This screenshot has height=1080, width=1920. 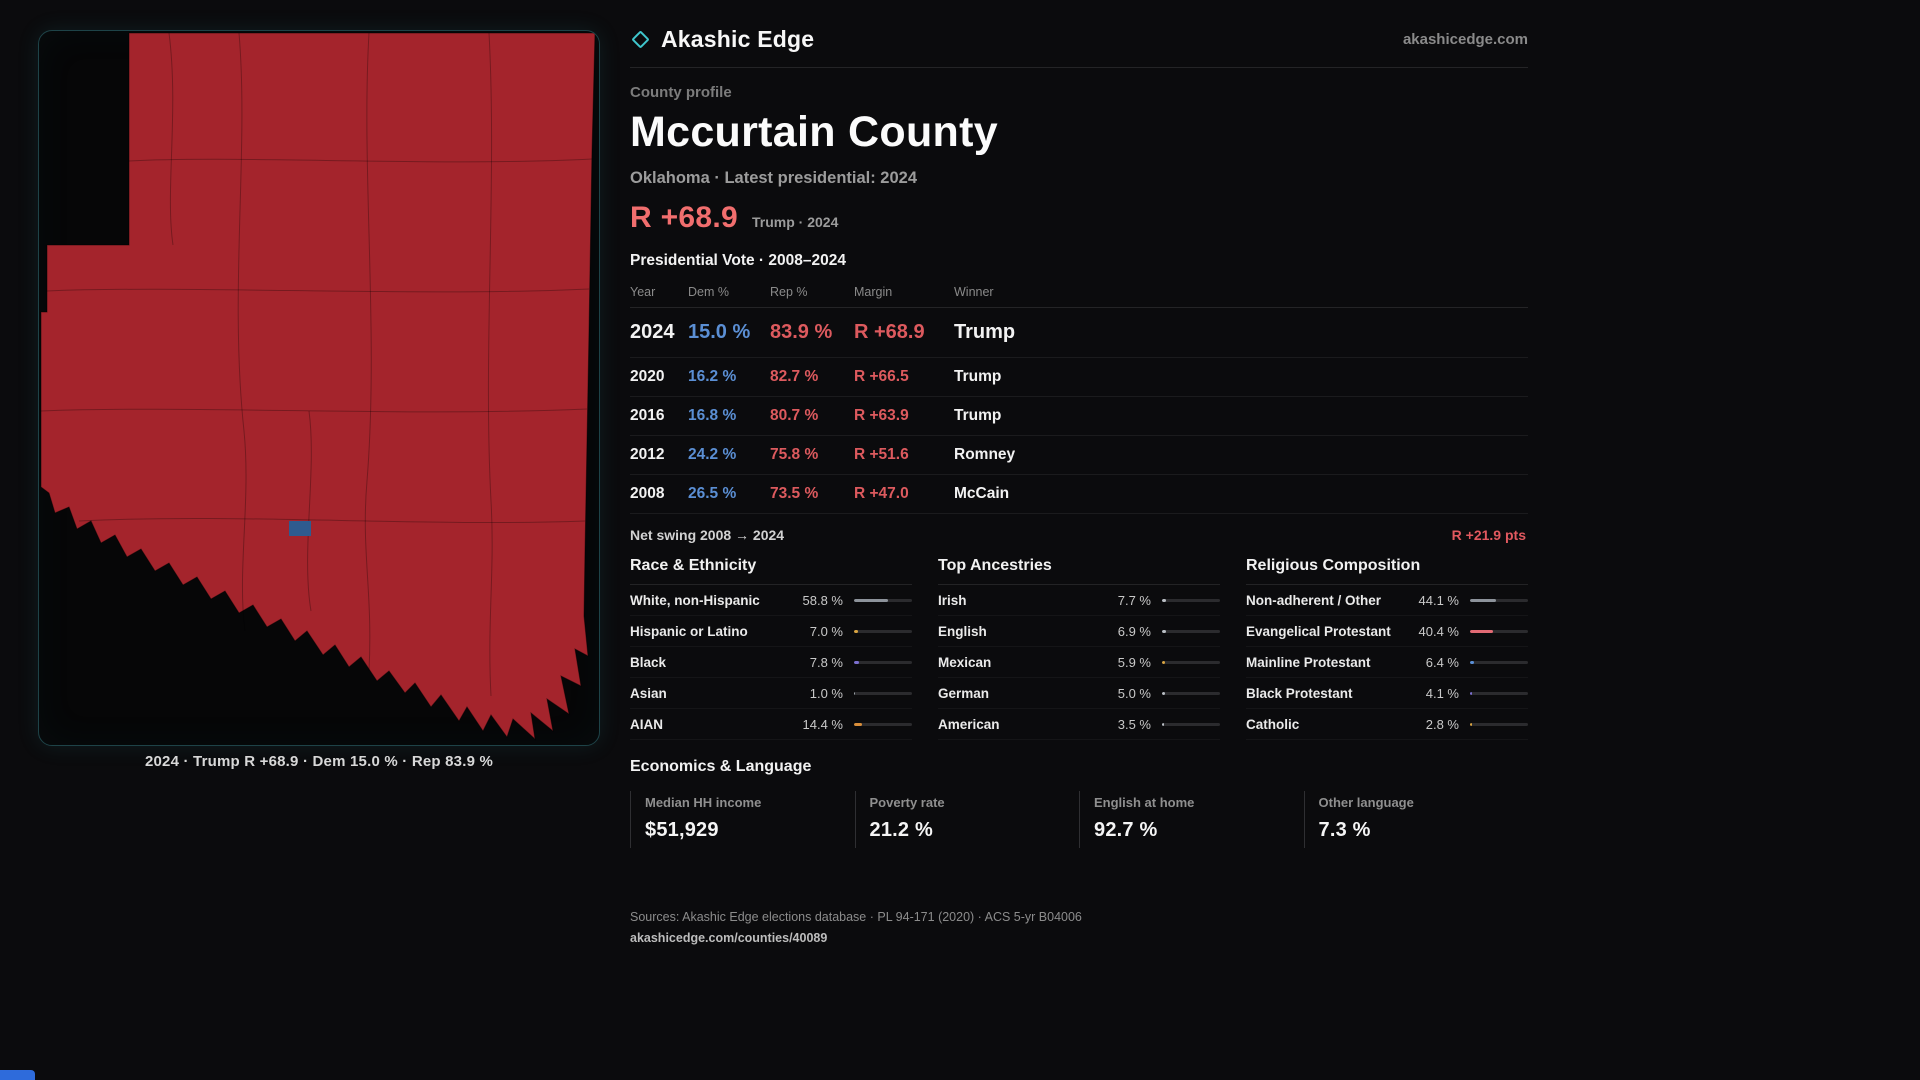 I want to click on demo-label: Black Protestant, so click(x=1299, y=693).